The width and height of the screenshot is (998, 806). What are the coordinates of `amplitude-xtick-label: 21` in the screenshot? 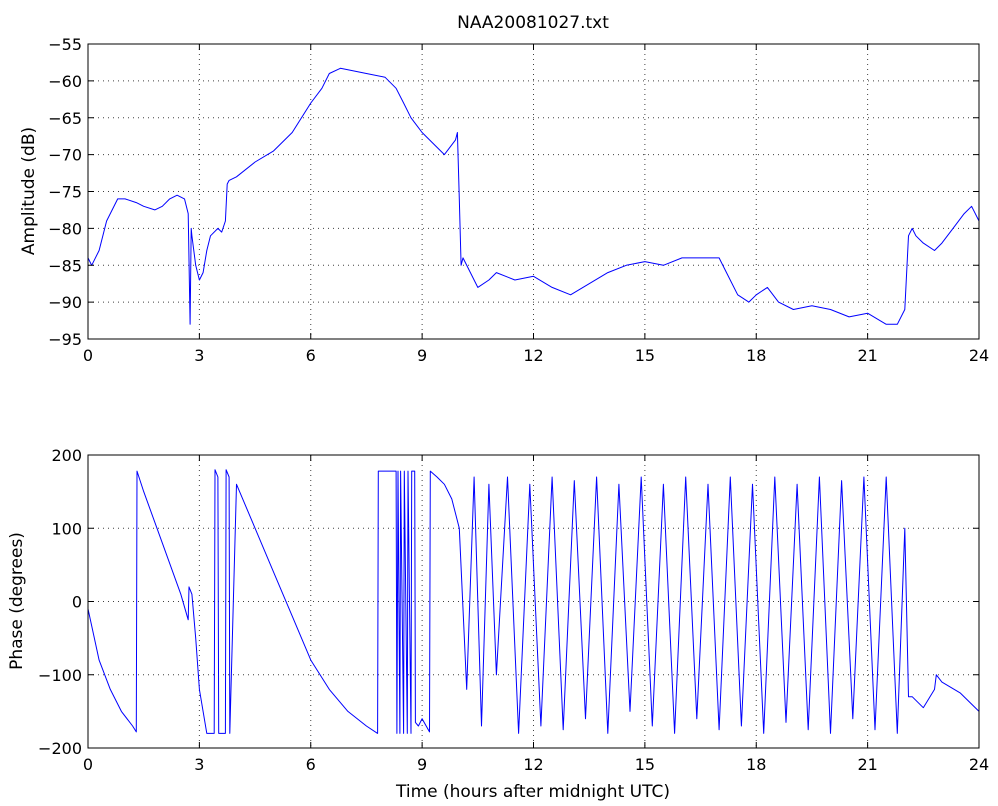 It's located at (867, 355).